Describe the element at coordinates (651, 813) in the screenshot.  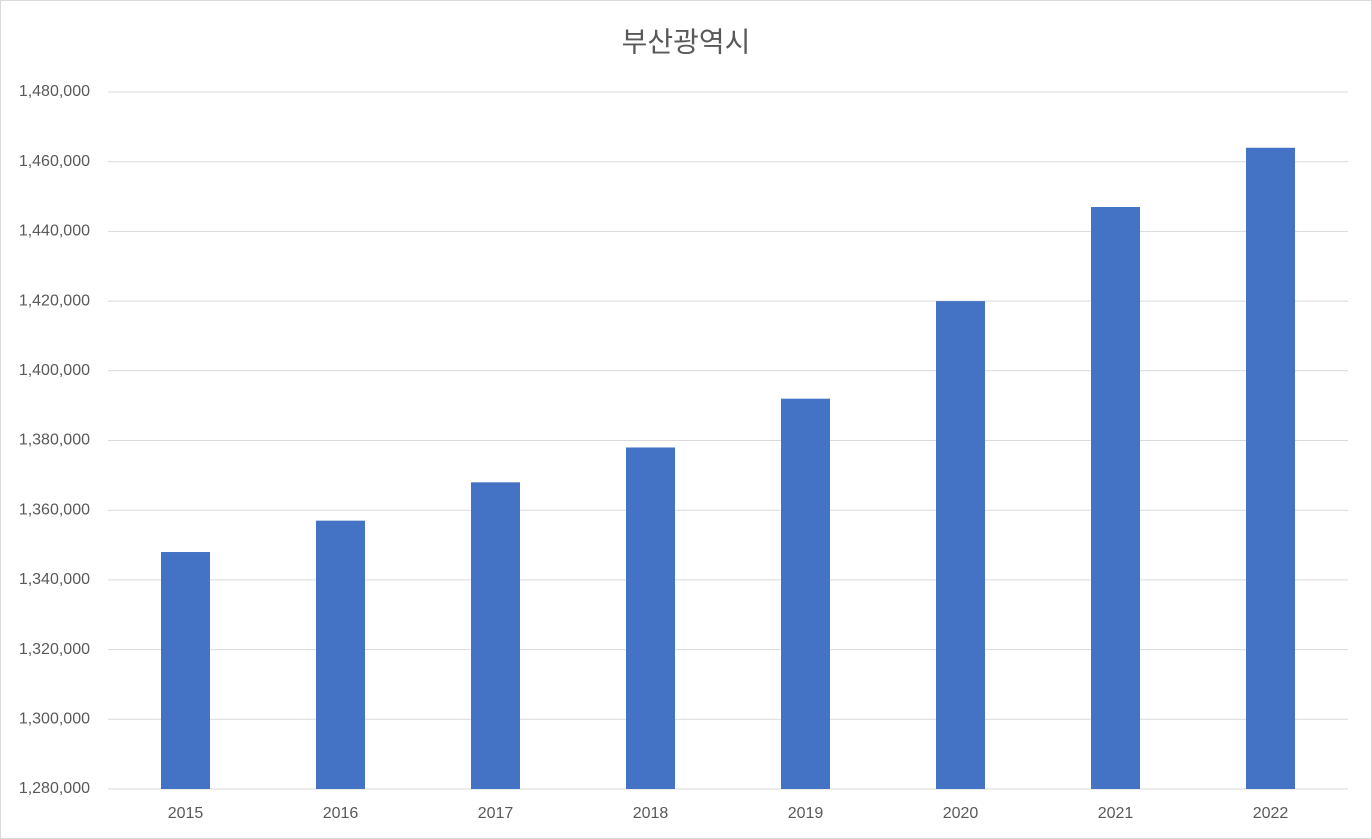
I see `x-tick-label: 2018` at that location.